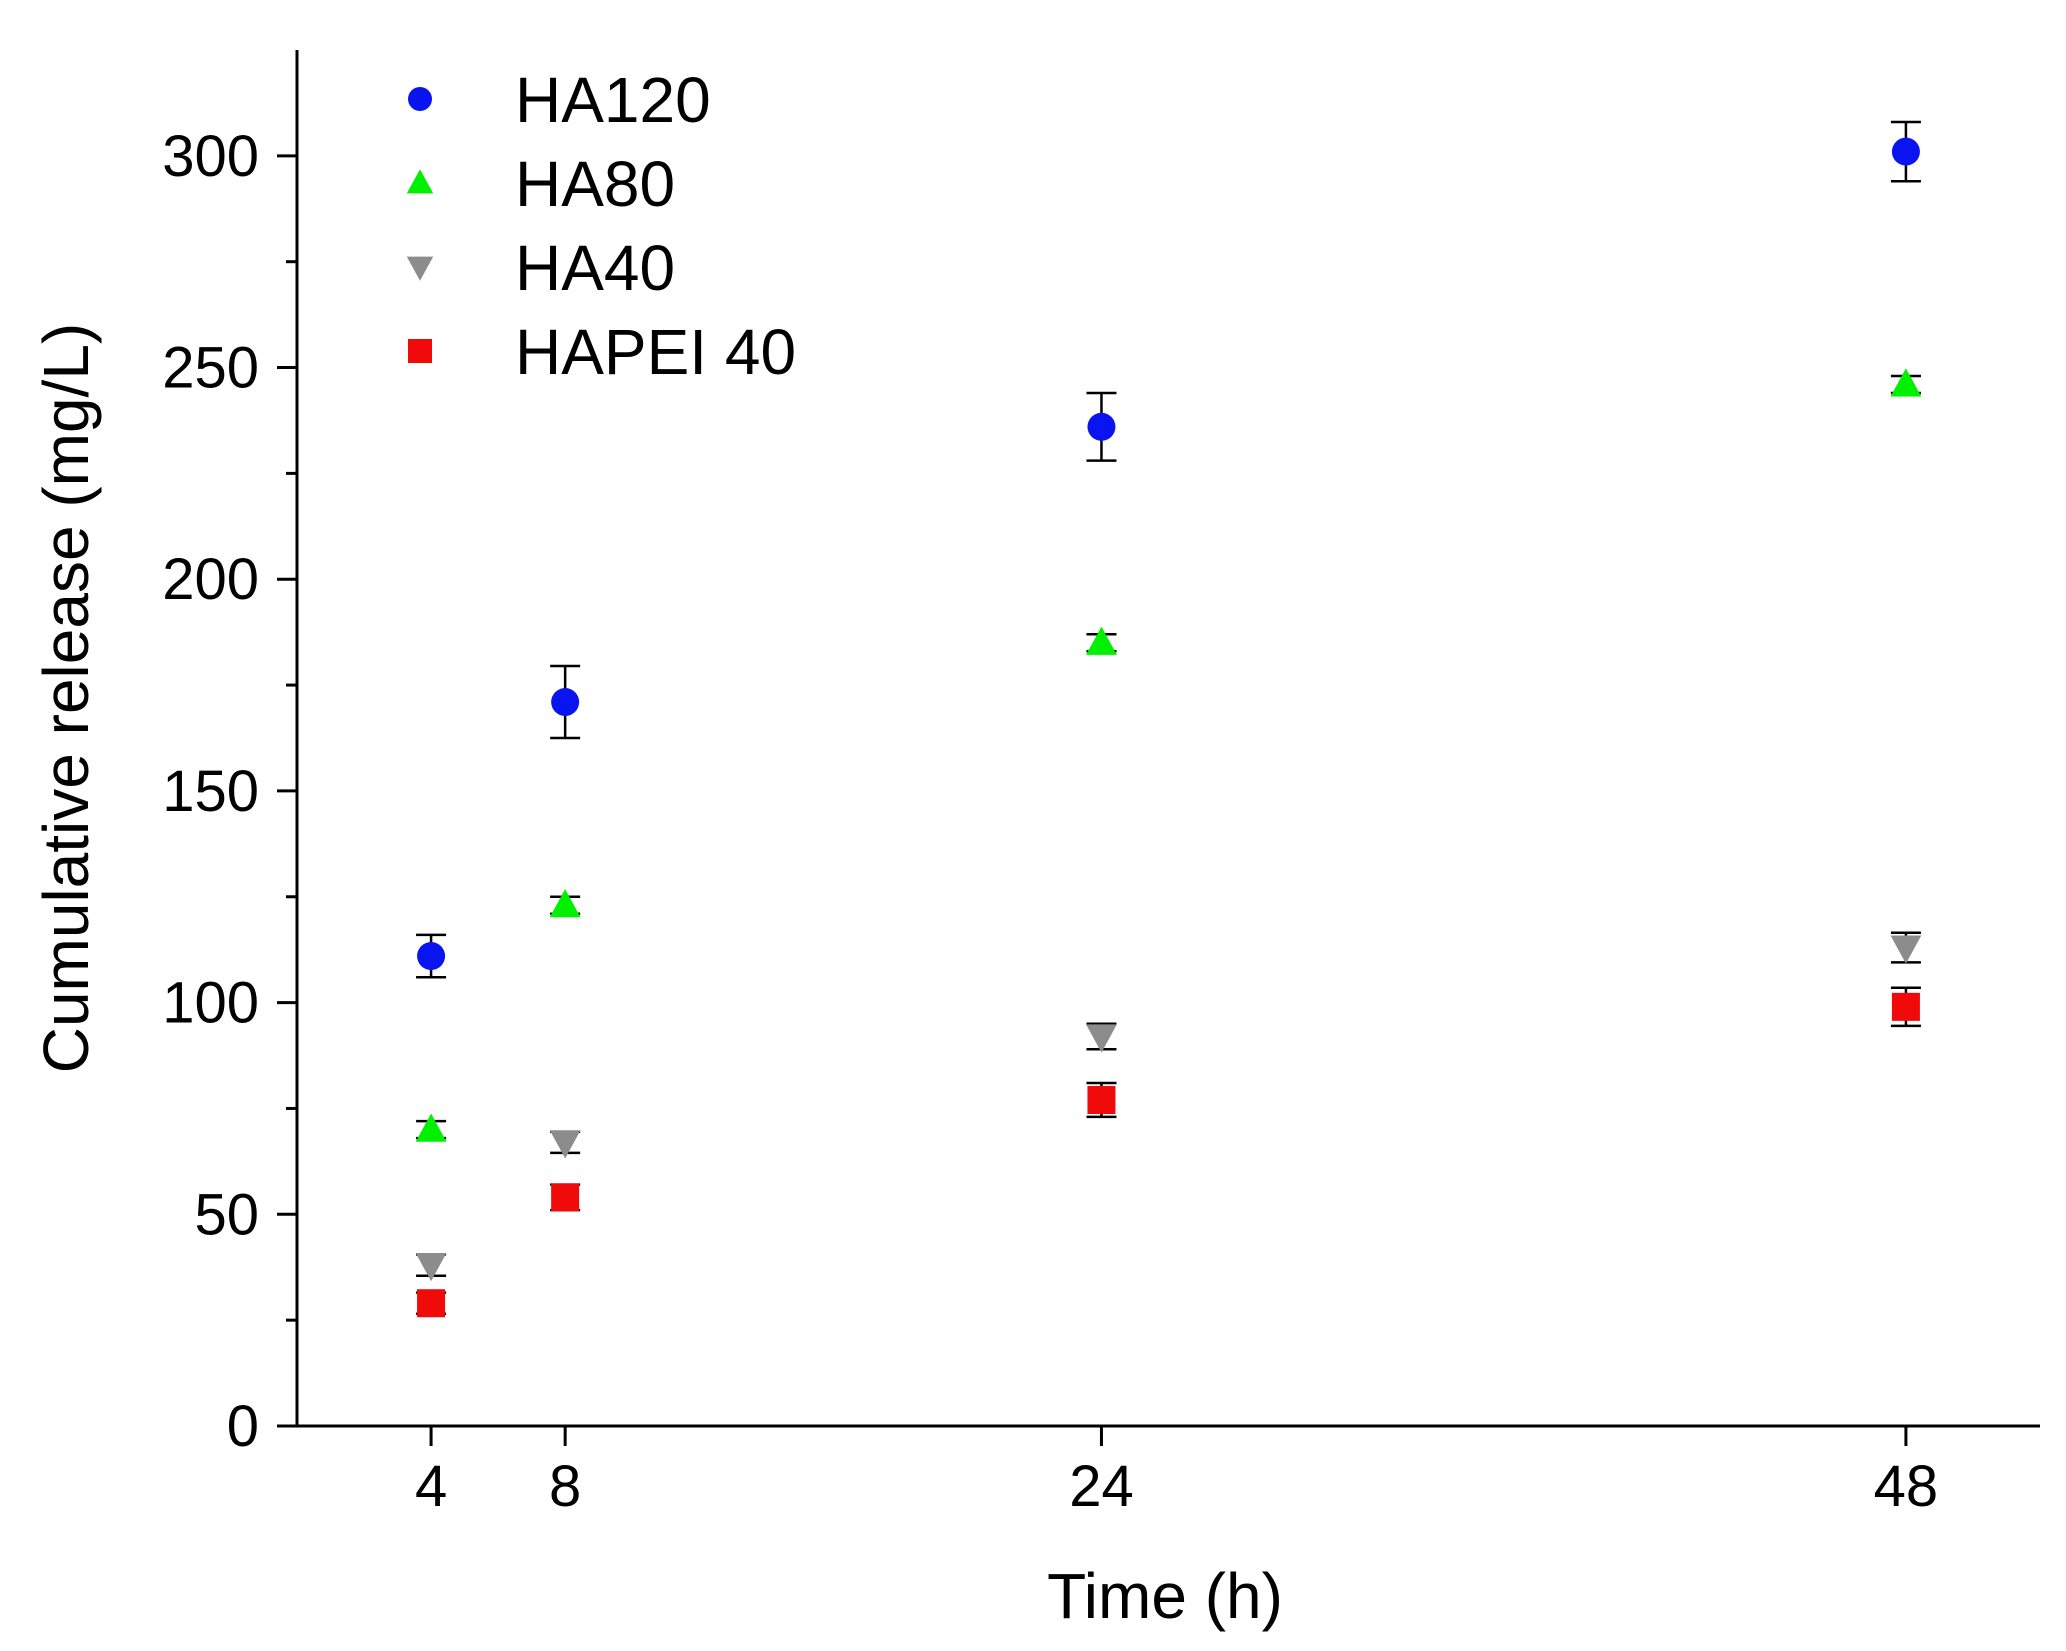 The width and height of the screenshot is (2066, 1651). Describe the element at coordinates (655, 352) in the screenshot. I see `legend-label-hapei-40: HAPEI 40` at that location.